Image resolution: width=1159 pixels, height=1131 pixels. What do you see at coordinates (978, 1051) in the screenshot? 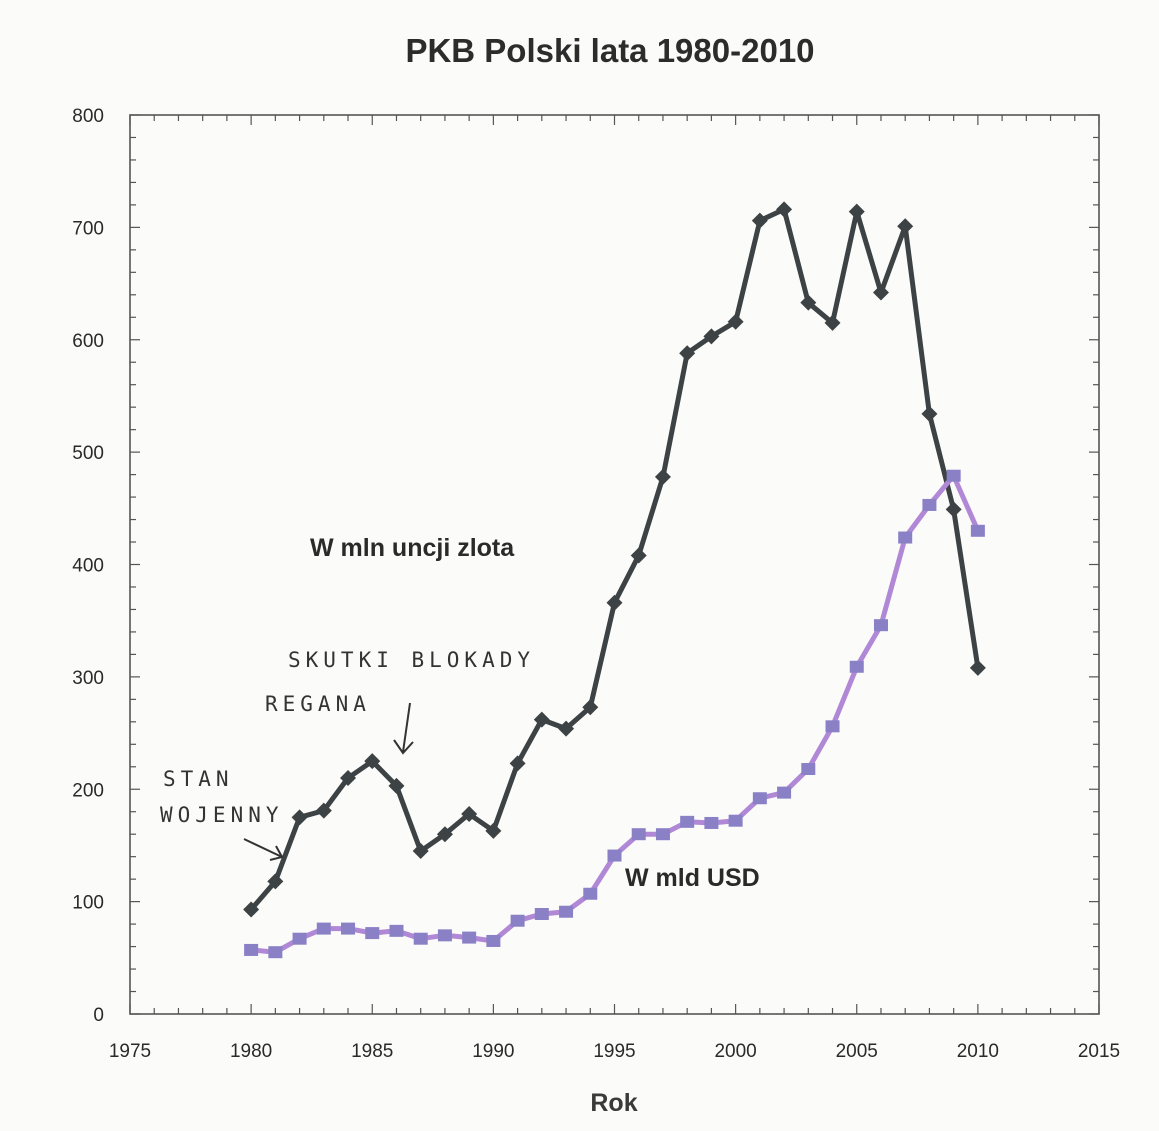
I see `x-tick-label: 2010` at bounding box center [978, 1051].